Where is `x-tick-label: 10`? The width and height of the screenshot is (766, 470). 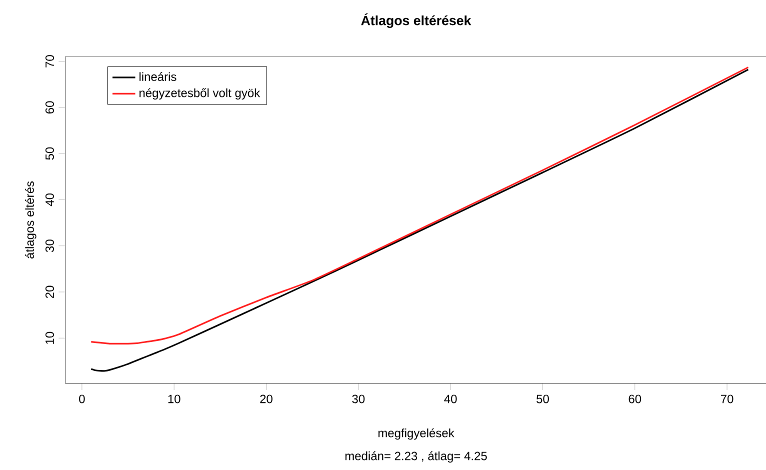
x-tick-label: 10 is located at coordinates (174, 399).